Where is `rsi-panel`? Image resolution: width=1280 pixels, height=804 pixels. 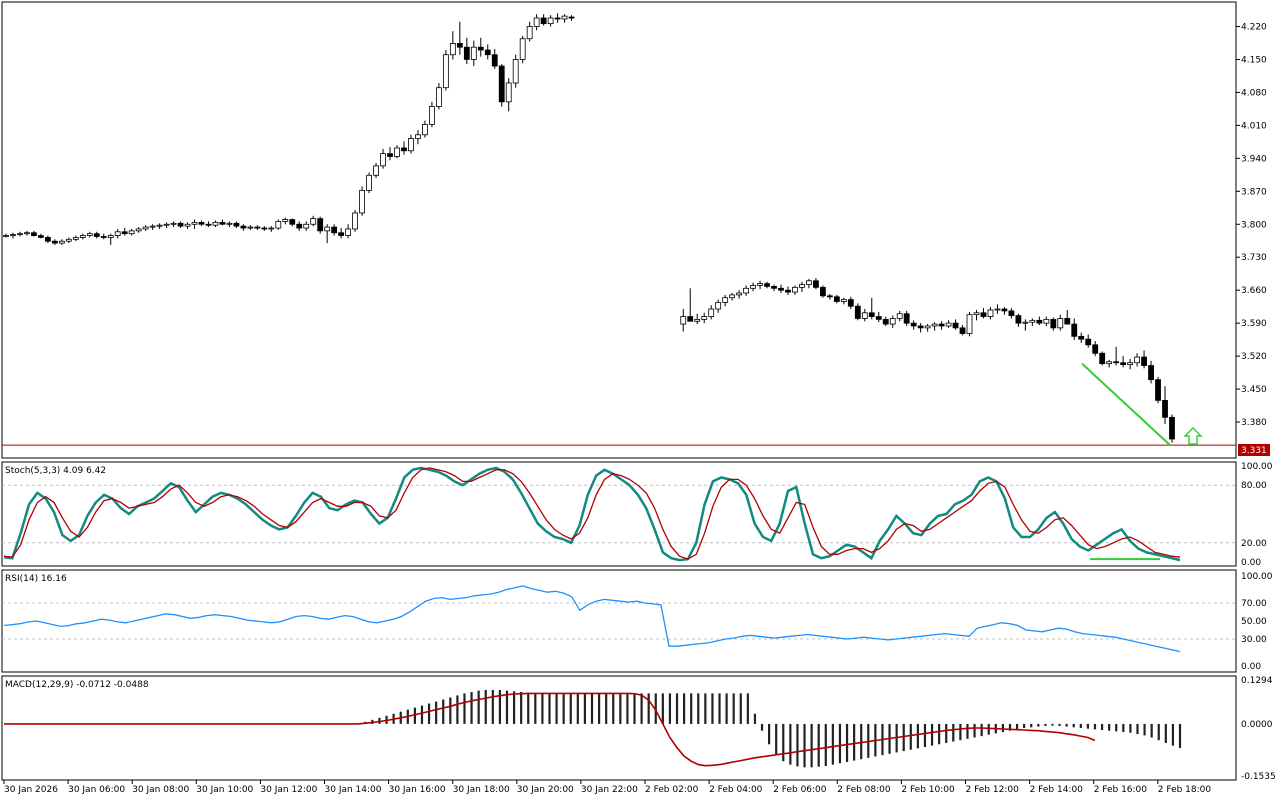
rsi-panel is located at coordinates (619, 619).